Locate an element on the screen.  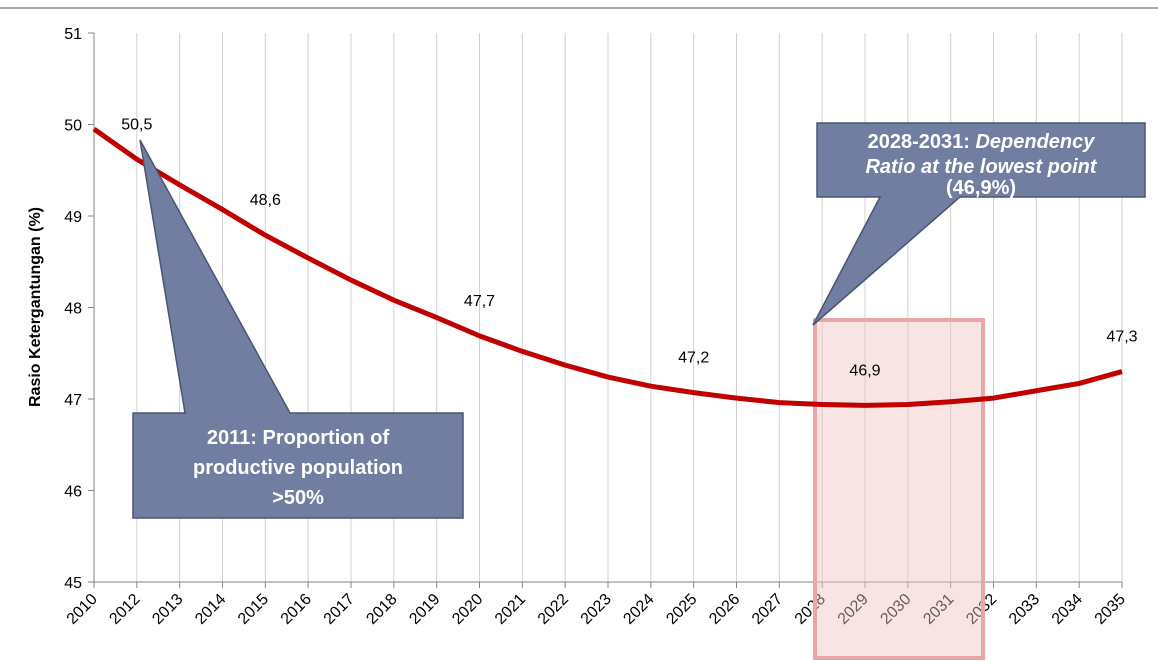
x-tick-label: 2021 is located at coordinates (510, 609).